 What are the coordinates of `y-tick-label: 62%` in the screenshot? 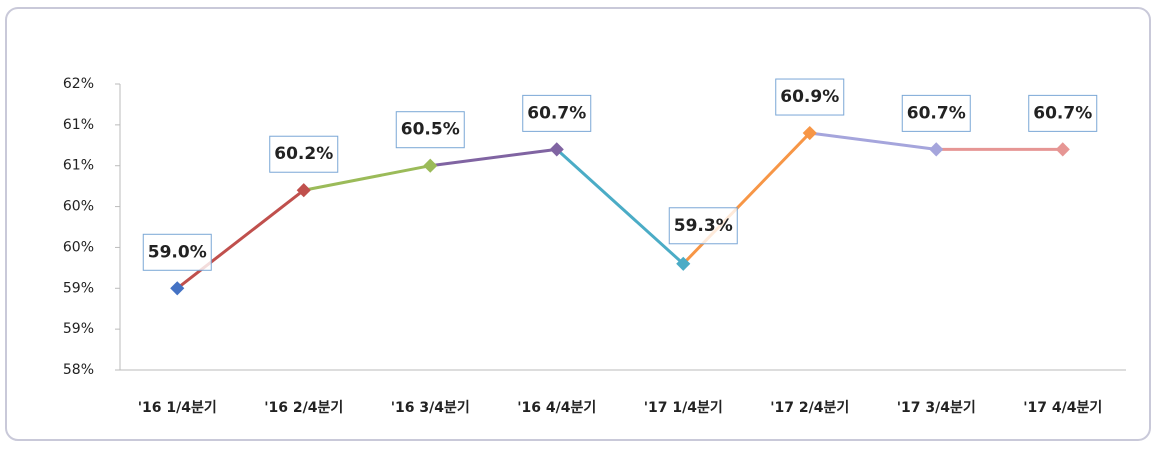 It's located at (78, 84).